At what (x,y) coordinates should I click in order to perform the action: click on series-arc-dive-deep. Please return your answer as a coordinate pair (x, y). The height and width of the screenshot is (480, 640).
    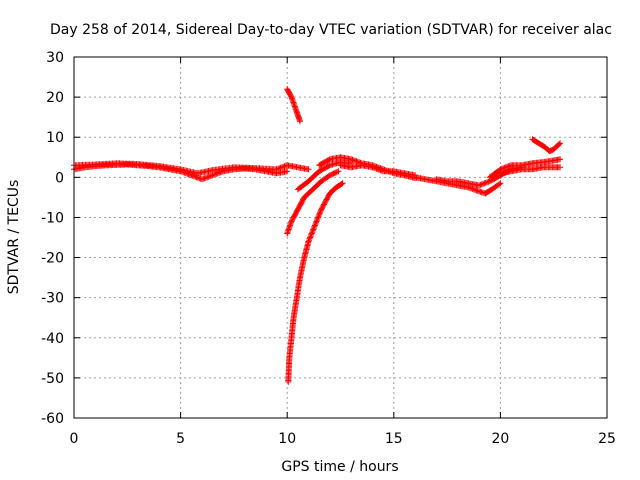
    Looking at the image, I should click on (315, 282).